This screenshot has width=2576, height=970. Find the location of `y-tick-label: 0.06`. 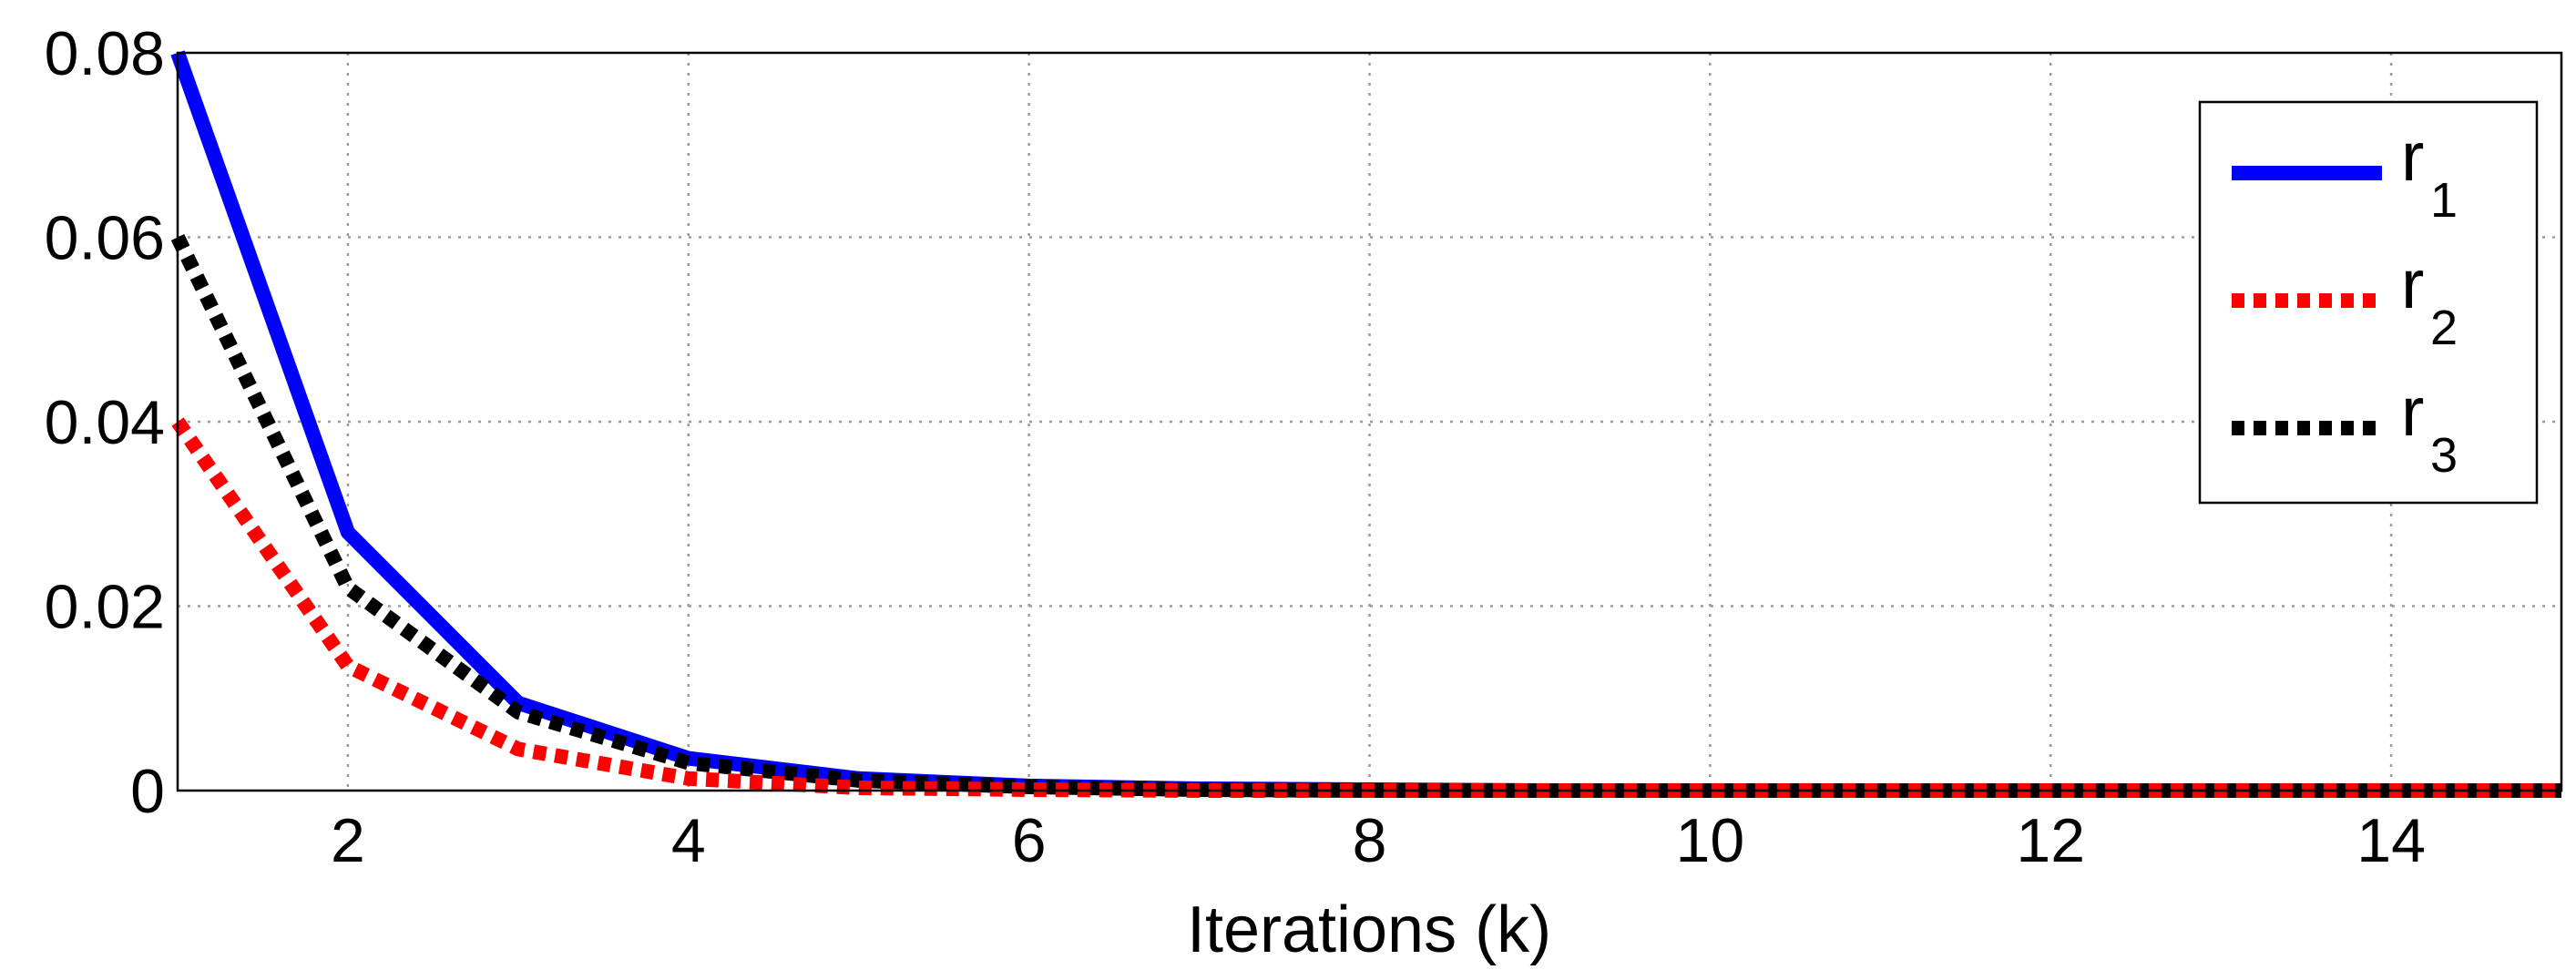

y-tick-label: 0.06 is located at coordinates (105, 239).